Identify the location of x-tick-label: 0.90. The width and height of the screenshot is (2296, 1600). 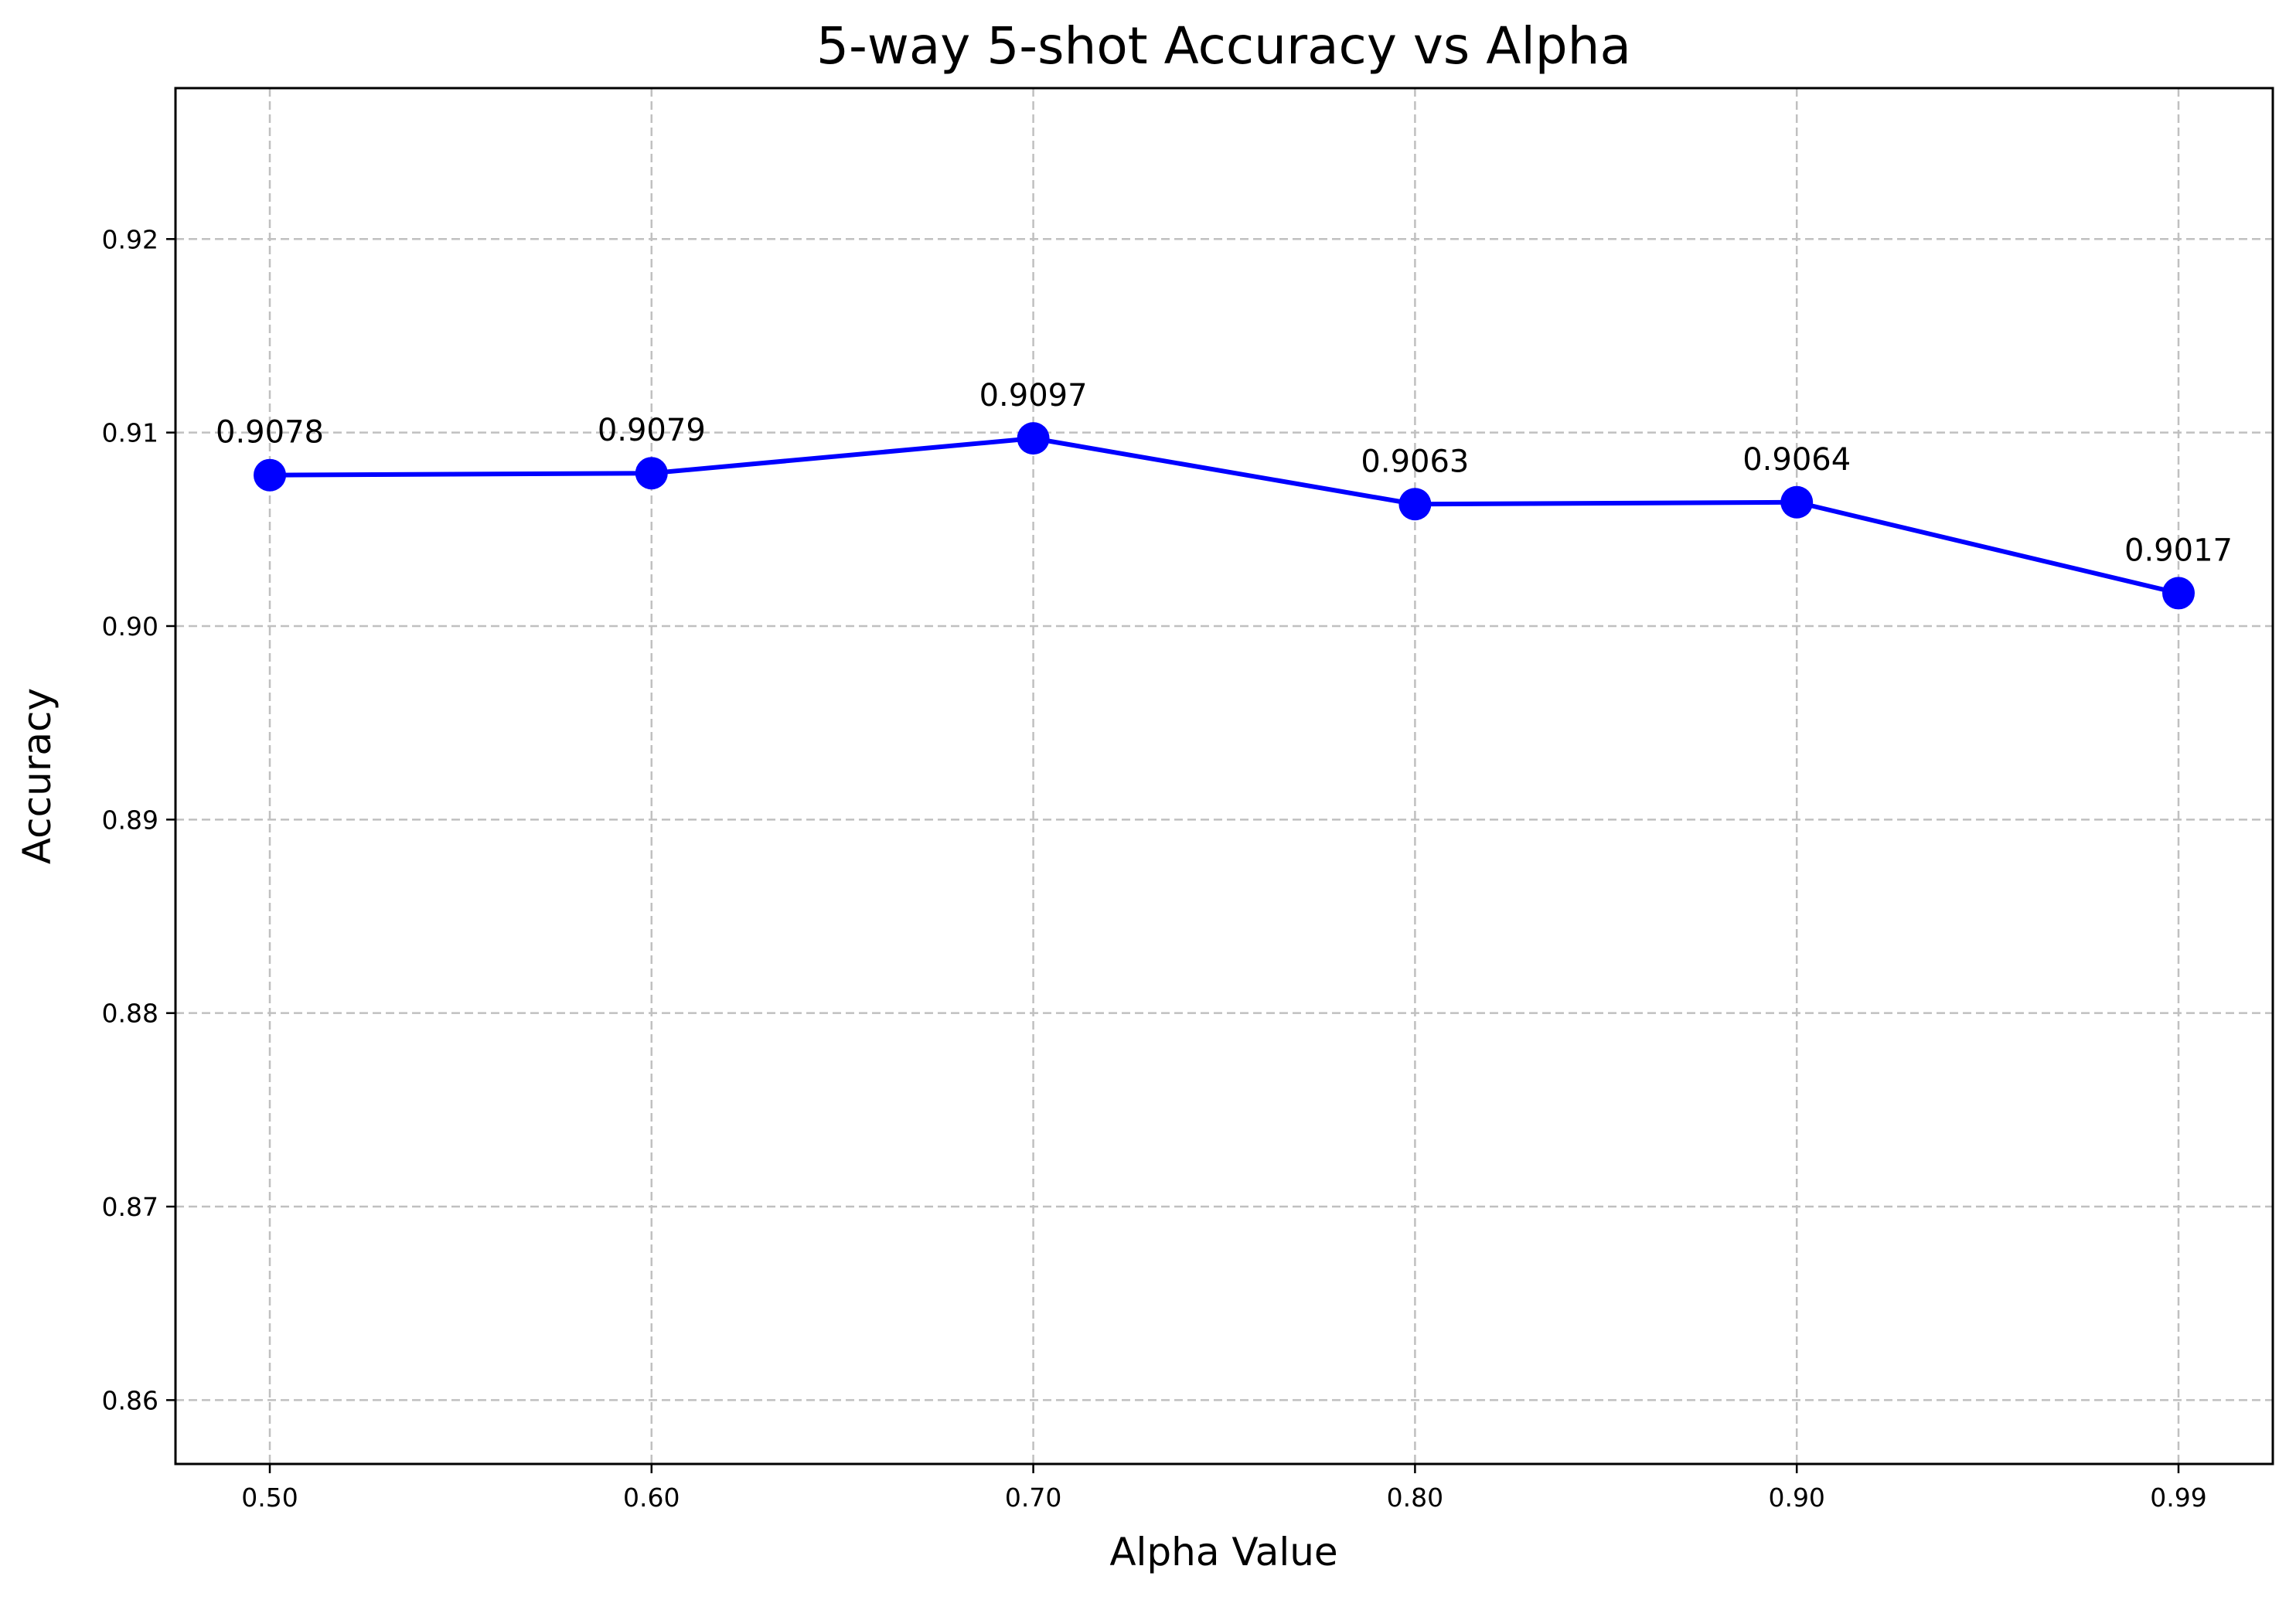
(1796, 1498).